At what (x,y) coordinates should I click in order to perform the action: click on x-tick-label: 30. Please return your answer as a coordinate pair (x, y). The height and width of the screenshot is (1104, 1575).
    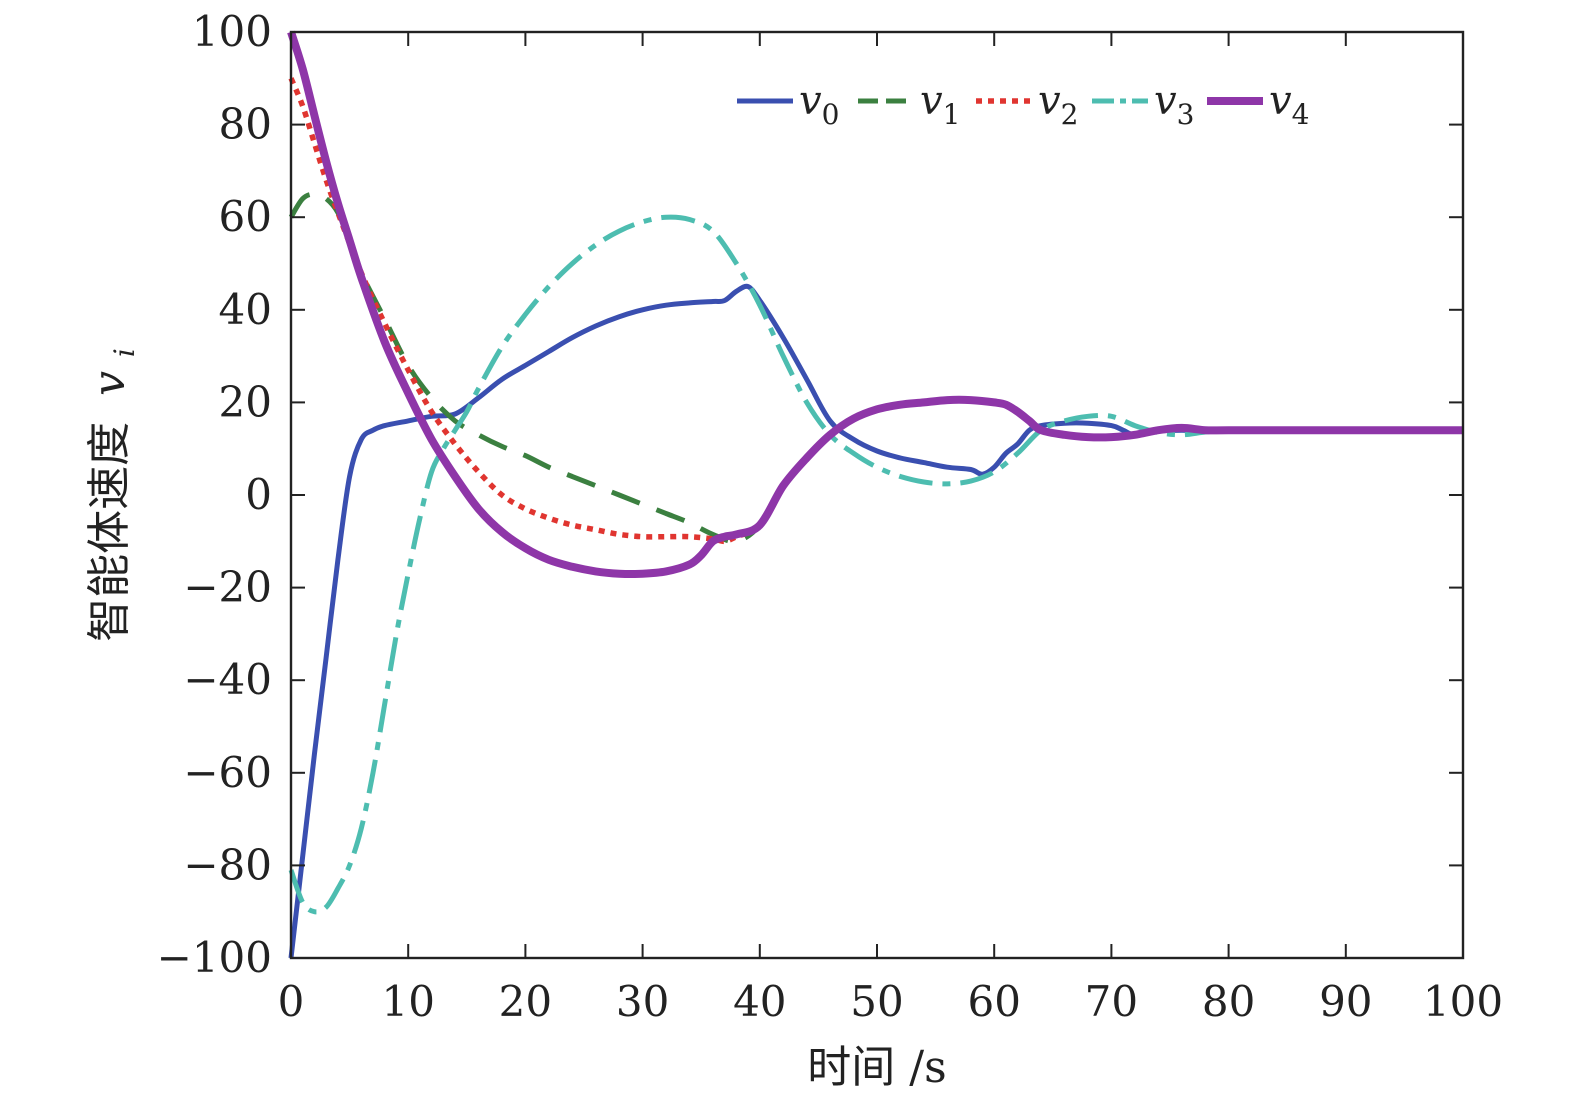
    Looking at the image, I should click on (642, 1001).